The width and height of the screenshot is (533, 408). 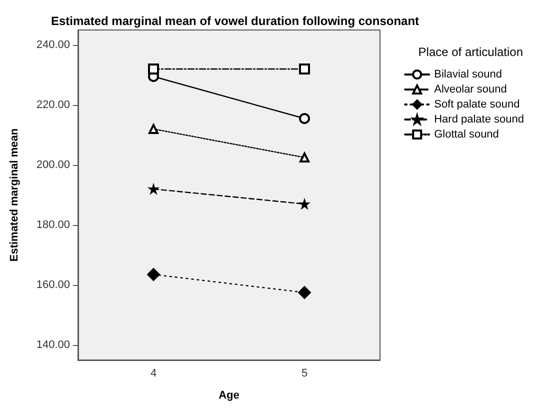 I want to click on x-axis-title: Age, so click(x=229, y=396).